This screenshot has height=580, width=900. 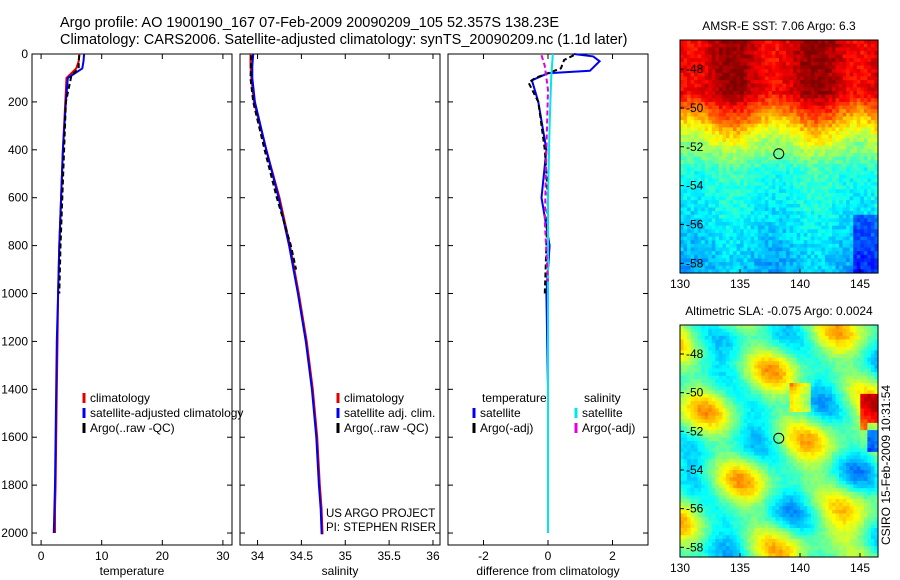 What do you see at coordinates (166, 413) in the screenshot?
I see `temperature-legend-entry-label: satellite-adjusted climatology` at bounding box center [166, 413].